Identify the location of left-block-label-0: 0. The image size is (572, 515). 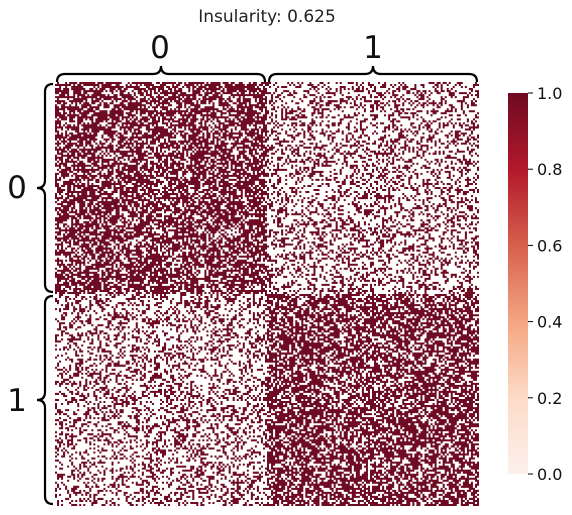
(17, 188).